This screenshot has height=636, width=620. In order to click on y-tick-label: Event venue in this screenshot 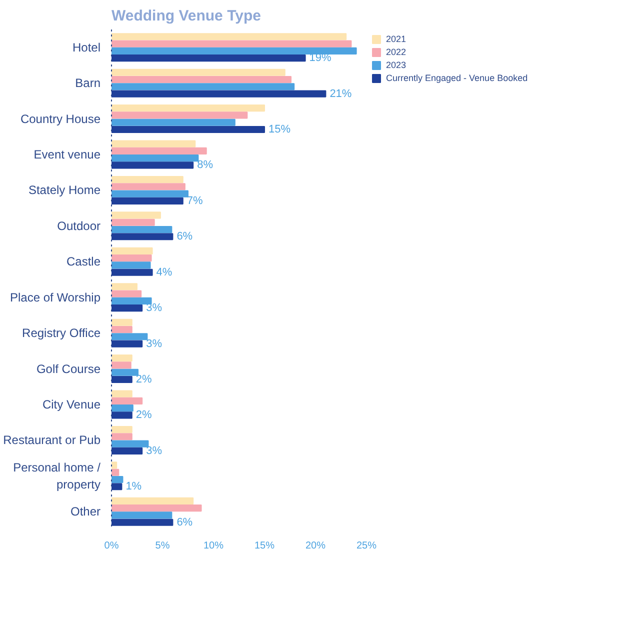, I will do `click(67, 155)`.